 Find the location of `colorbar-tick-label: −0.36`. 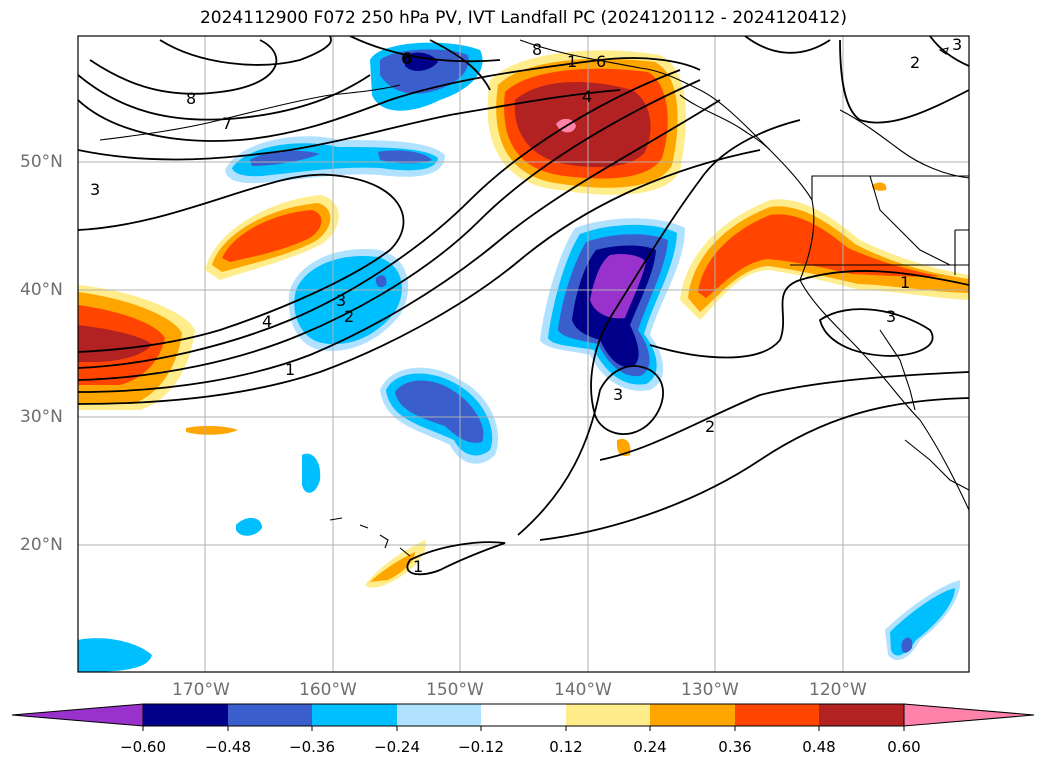

colorbar-tick-label: −0.36 is located at coordinates (312, 747).